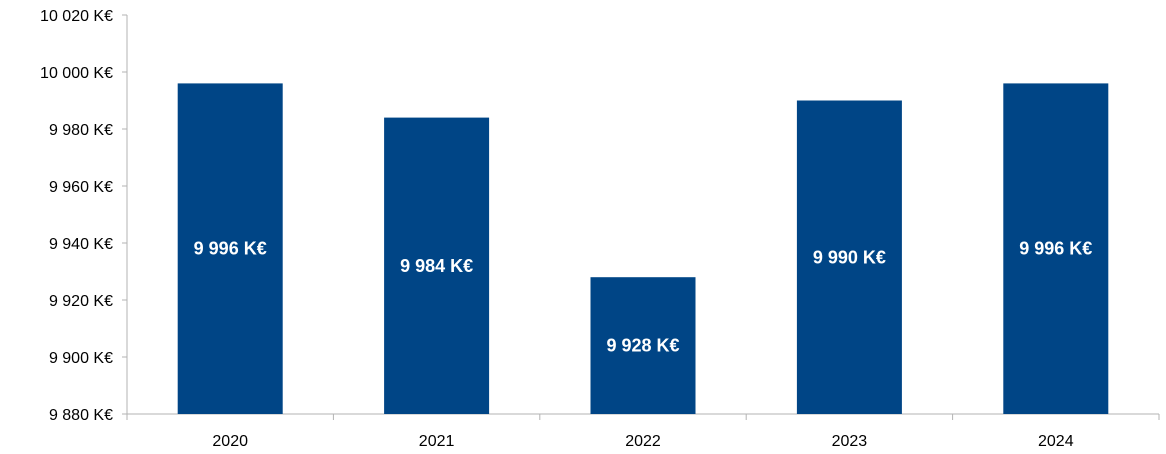 The image size is (1166, 454). Describe the element at coordinates (81, 244) in the screenshot. I see `y-axis-tick-label: 9 940 K€` at that location.